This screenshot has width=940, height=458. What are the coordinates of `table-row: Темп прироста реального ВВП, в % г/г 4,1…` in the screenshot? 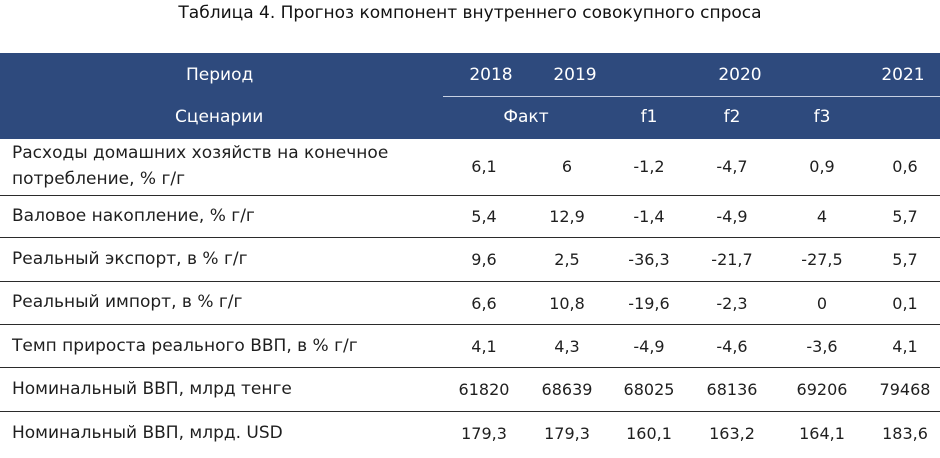 It's located at (470, 346).